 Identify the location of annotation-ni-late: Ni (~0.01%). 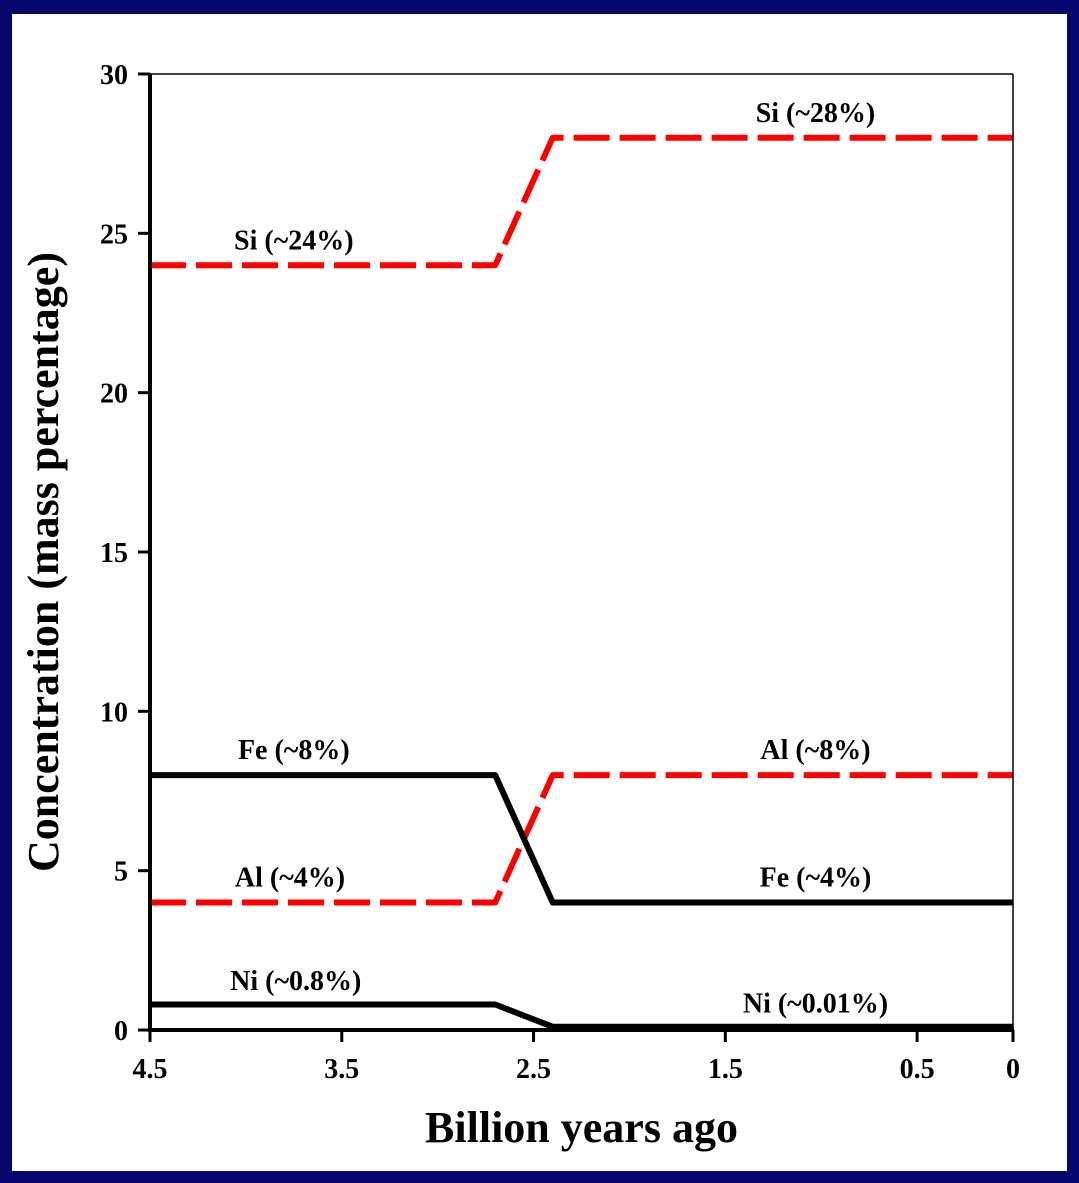
(815, 1003).